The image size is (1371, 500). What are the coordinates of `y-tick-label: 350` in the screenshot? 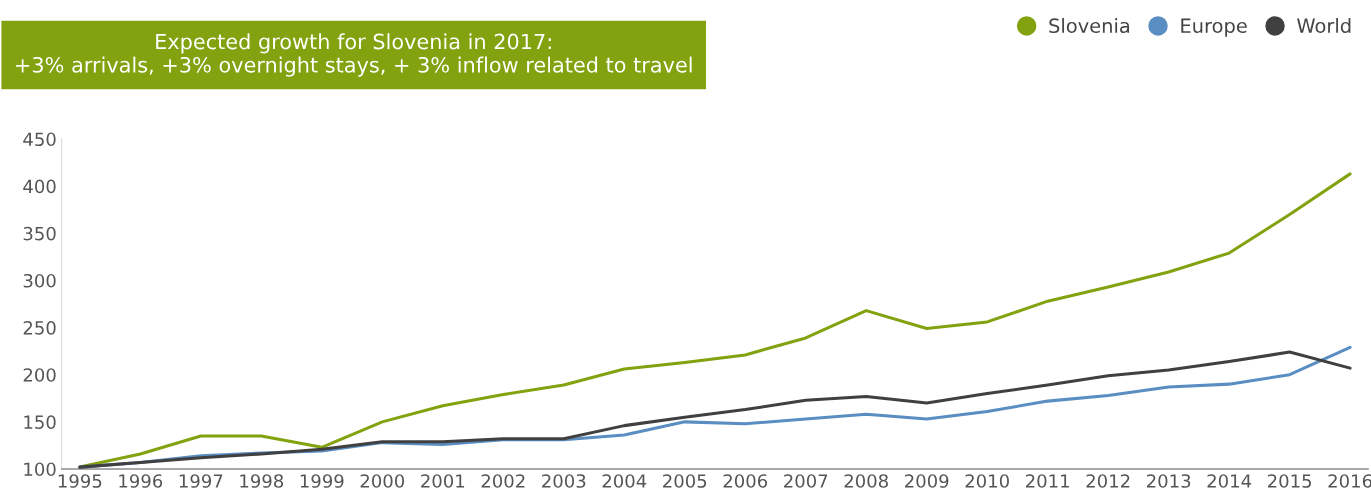 It's located at (39, 233).